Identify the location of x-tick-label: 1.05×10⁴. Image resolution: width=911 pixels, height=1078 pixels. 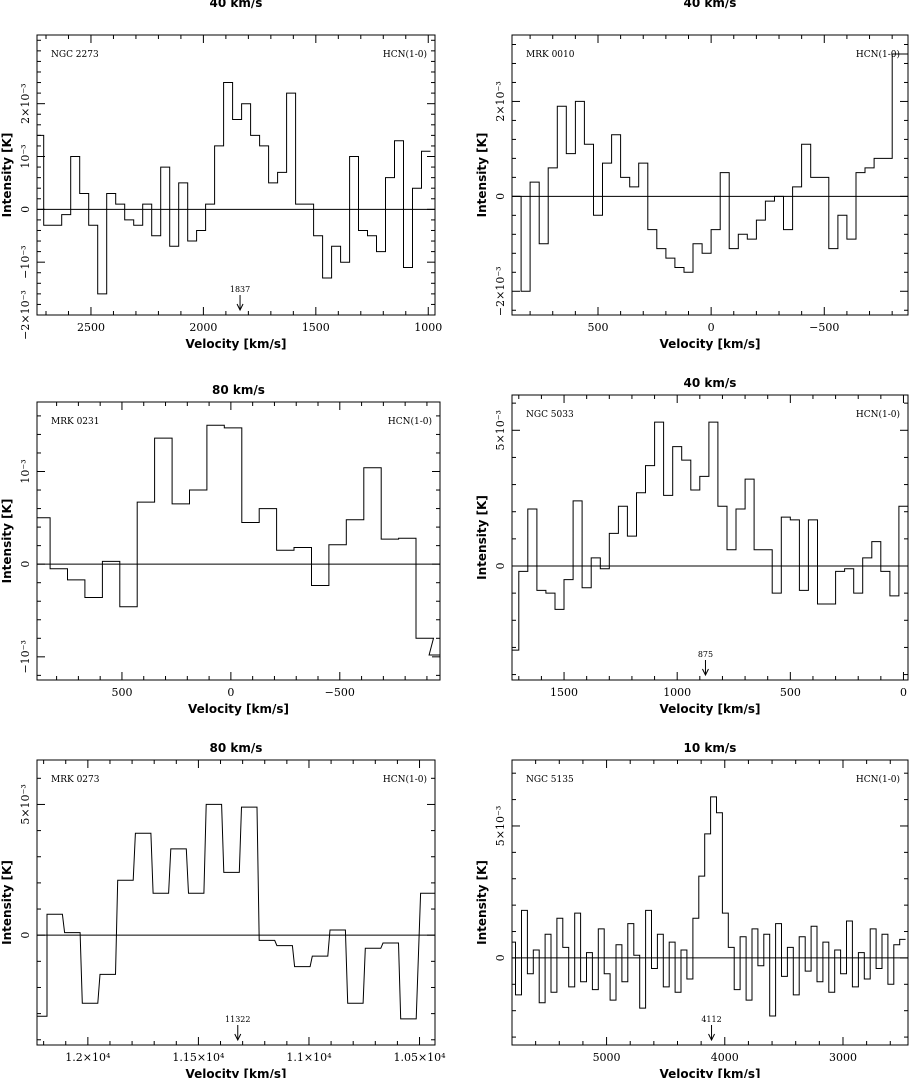
(419, 1057).